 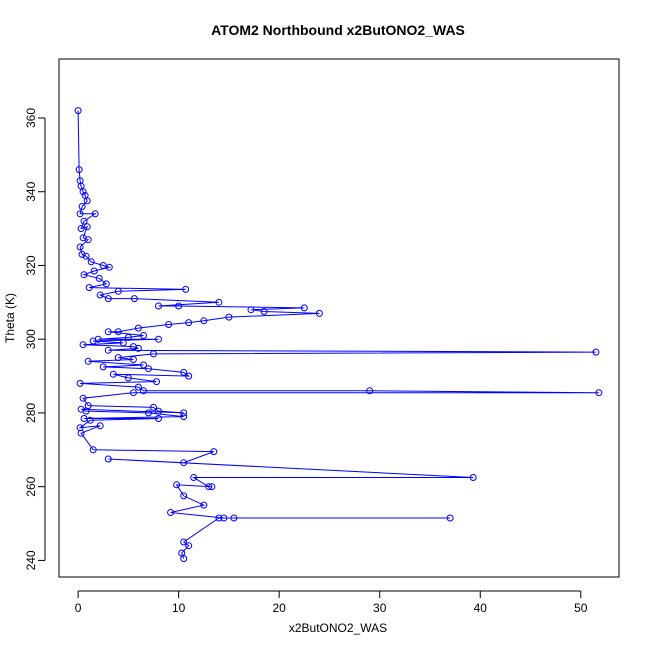 I want to click on x-axis-label: x2ButONO2_WAS, so click(x=338, y=628).